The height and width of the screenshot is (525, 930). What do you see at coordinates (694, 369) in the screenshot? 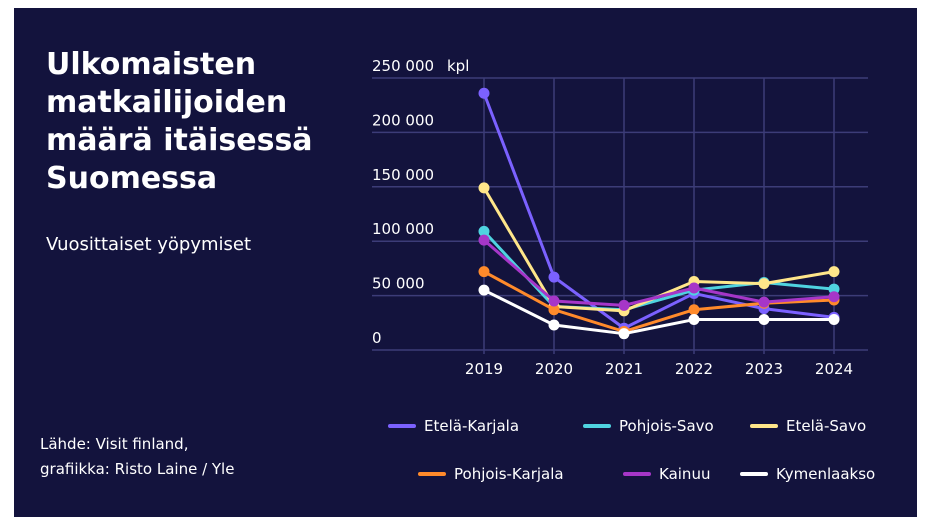
I see `x-tick-label: 2022` at bounding box center [694, 369].